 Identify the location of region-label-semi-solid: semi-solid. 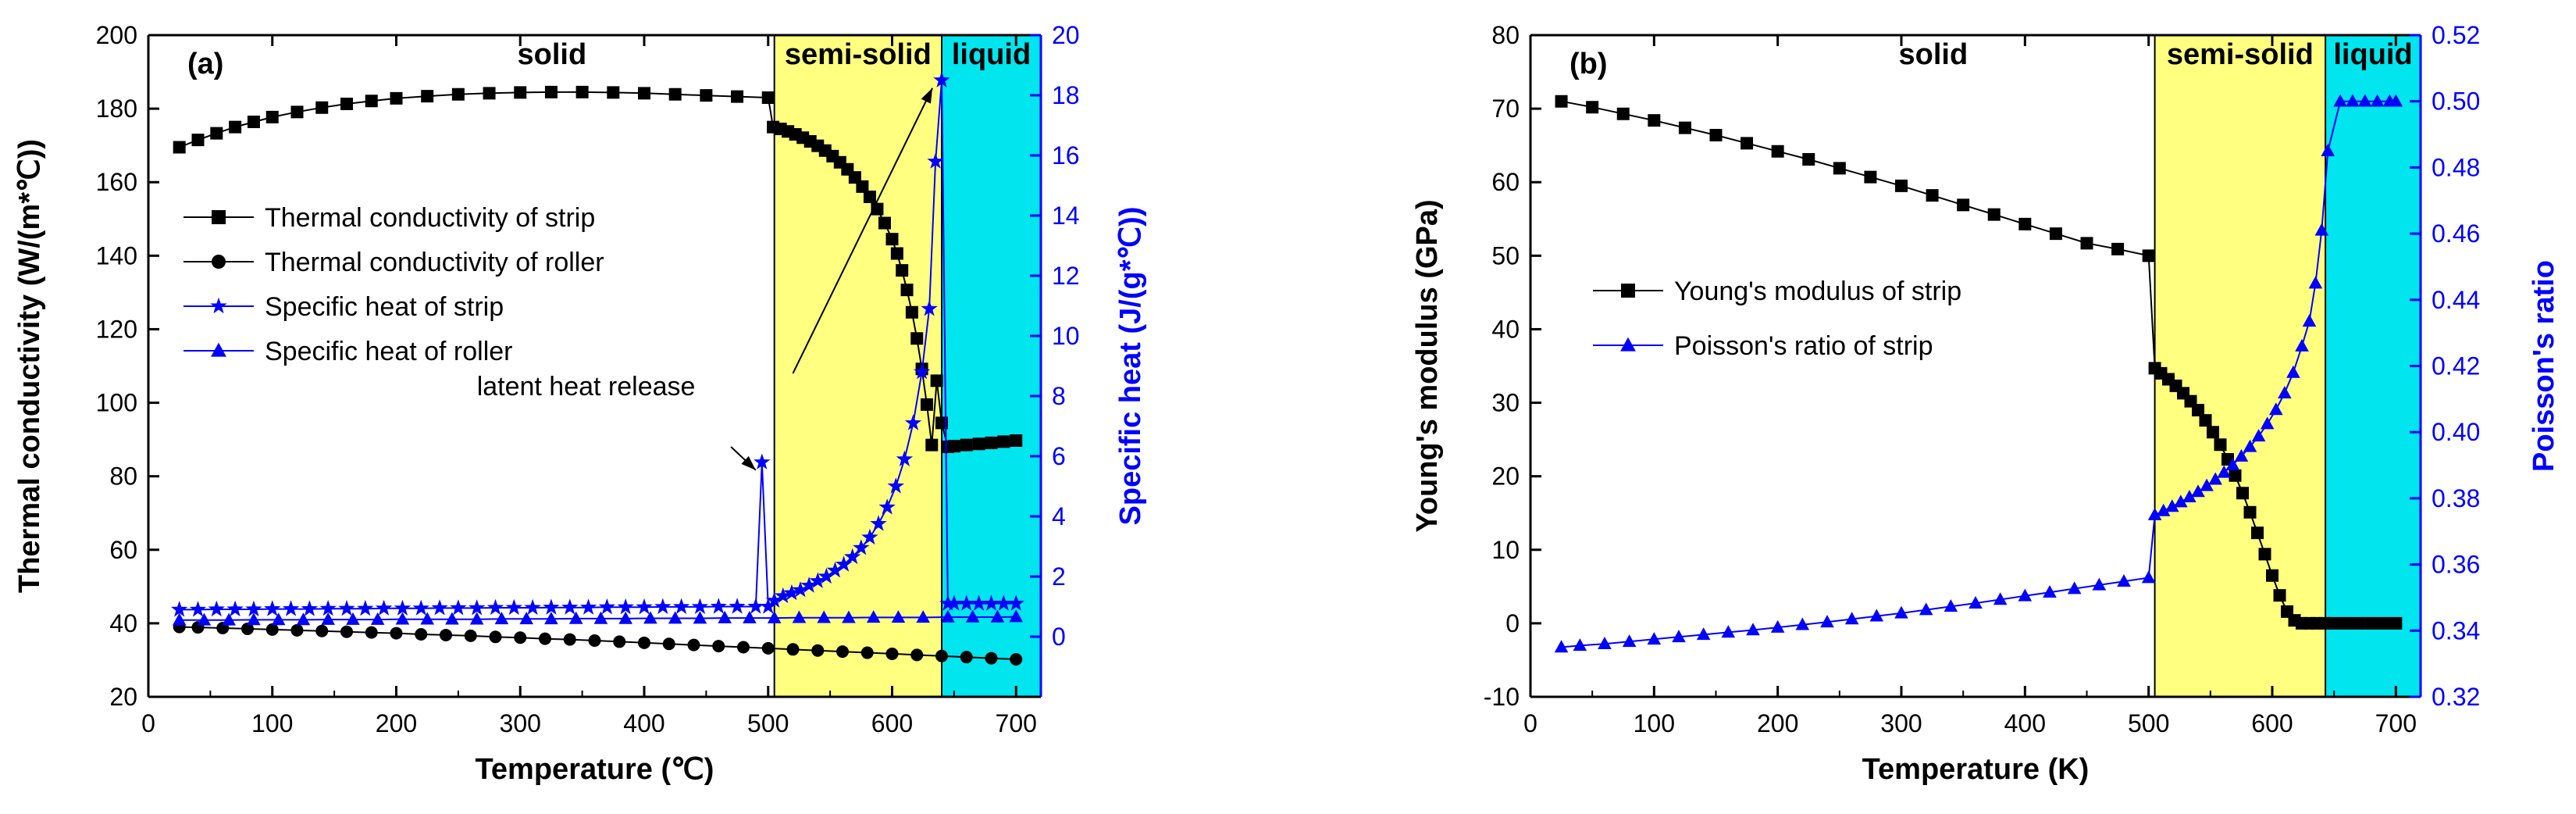
(858, 54).